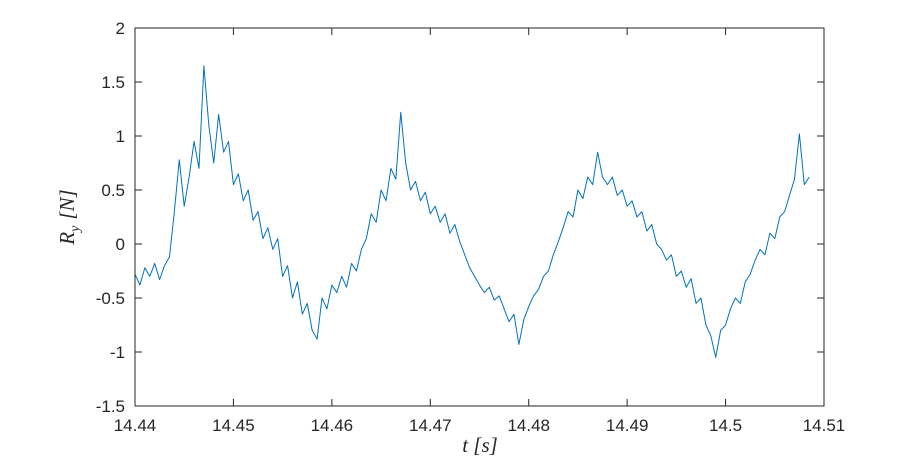 This screenshot has height=464, width=916. What do you see at coordinates (430, 425) in the screenshot?
I see `x-tick-label: 14.47` at bounding box center [430, 425].